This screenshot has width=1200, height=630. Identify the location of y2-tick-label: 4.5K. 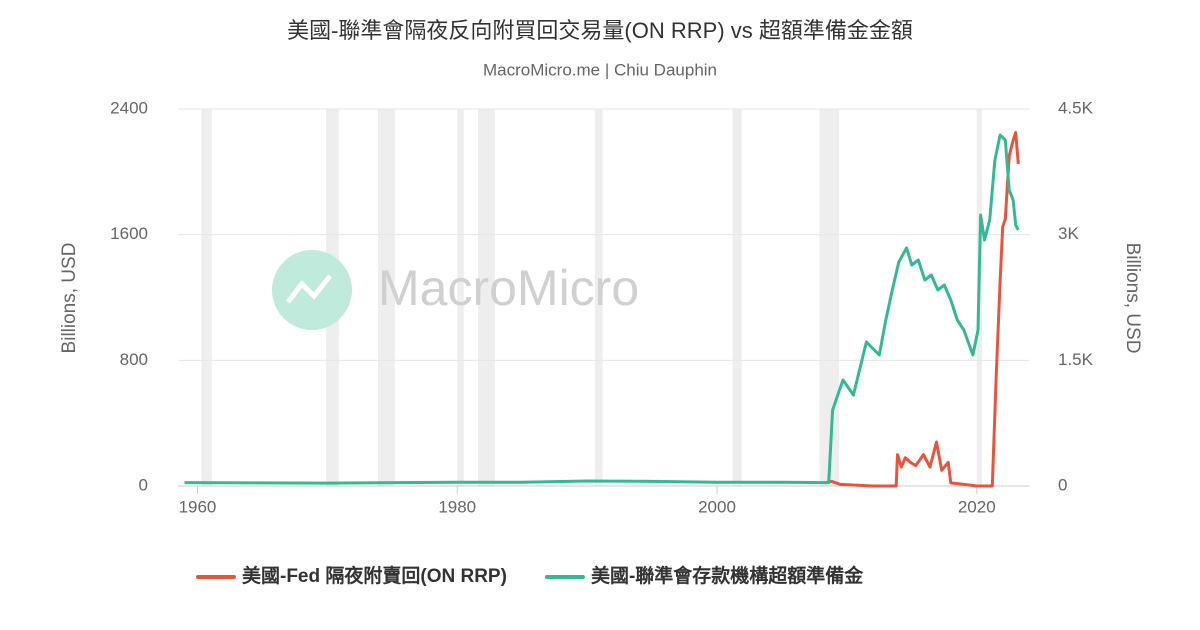
(1076, 107).